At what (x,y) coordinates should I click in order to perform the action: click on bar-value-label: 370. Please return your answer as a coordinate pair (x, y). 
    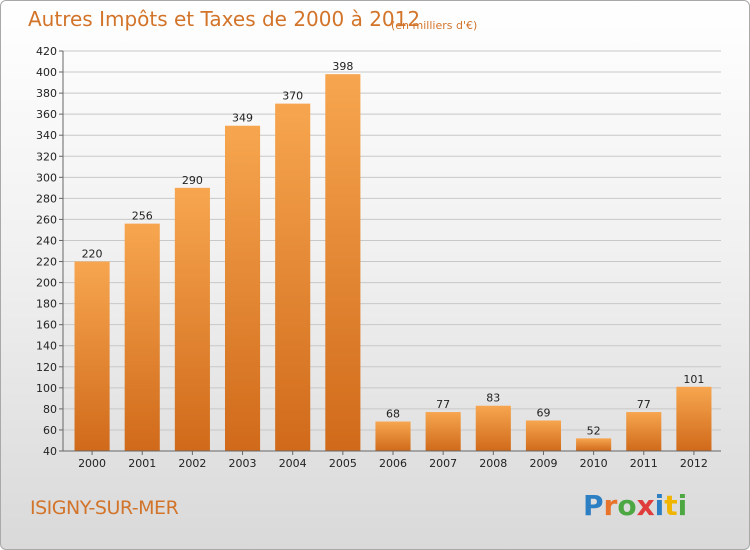
    Looking at the image, I should click on (292, 96).